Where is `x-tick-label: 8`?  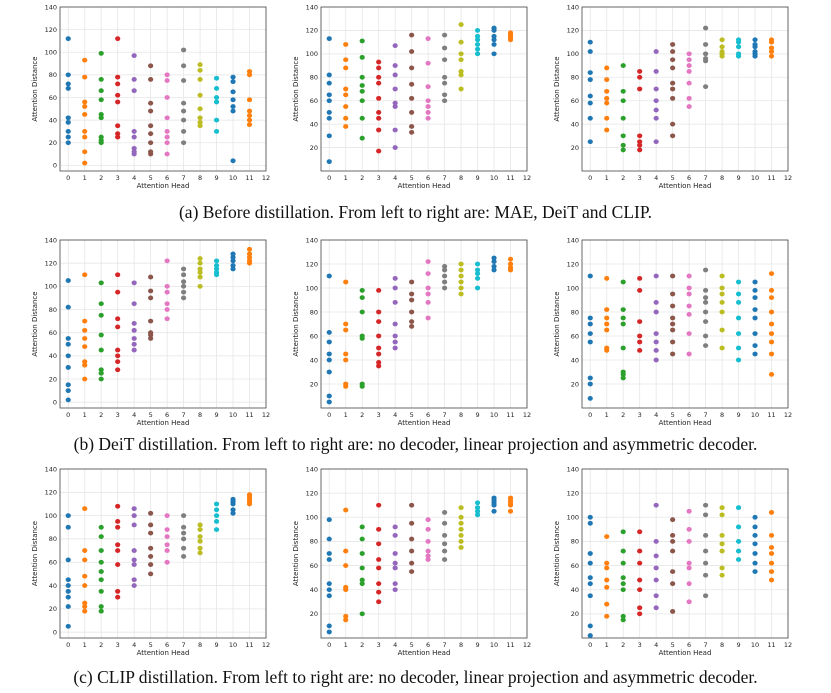 x-tick-label: 8 is located at coordinates (200, 178).